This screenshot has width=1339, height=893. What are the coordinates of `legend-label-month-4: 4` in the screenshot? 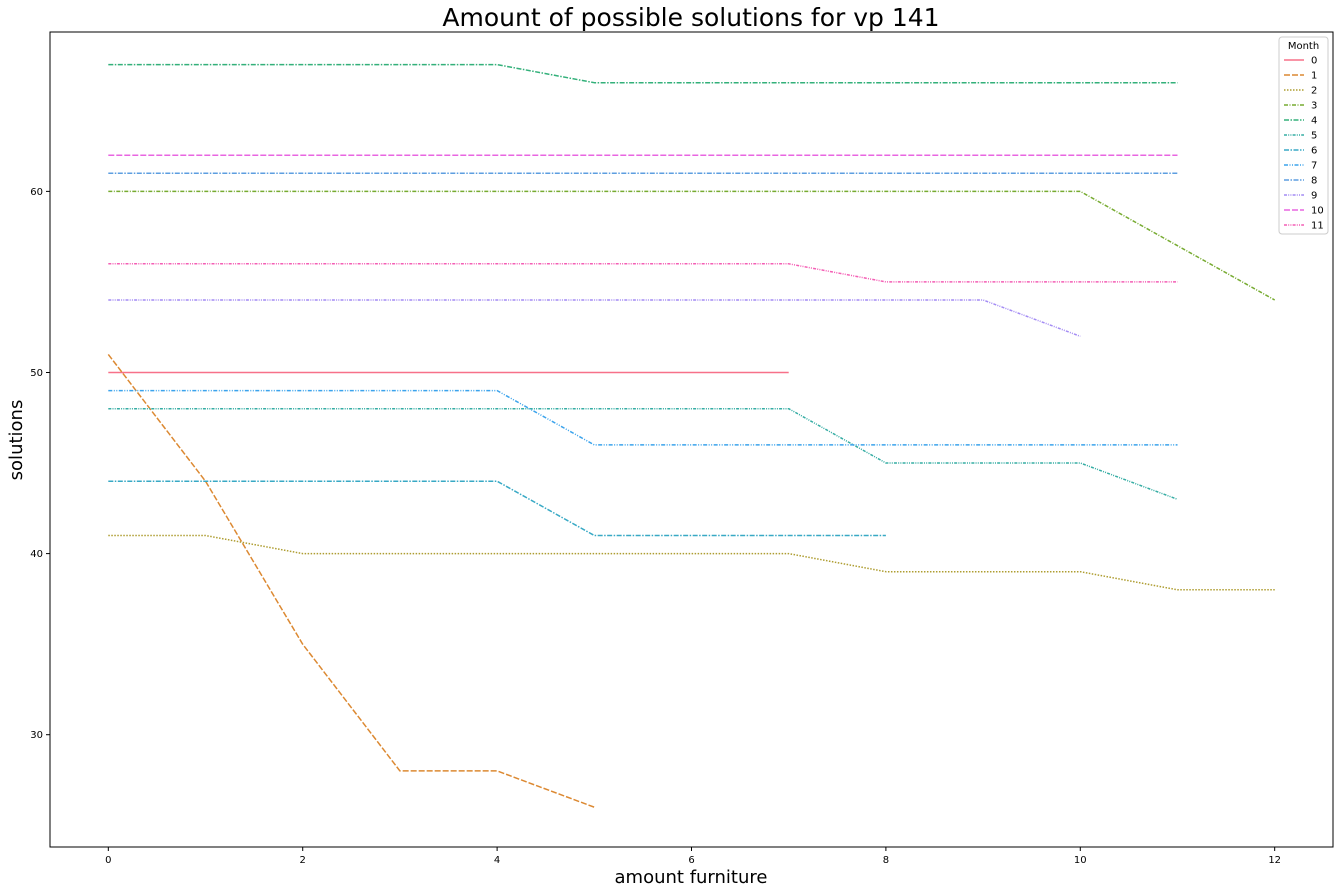 It's located at (1314, 121).